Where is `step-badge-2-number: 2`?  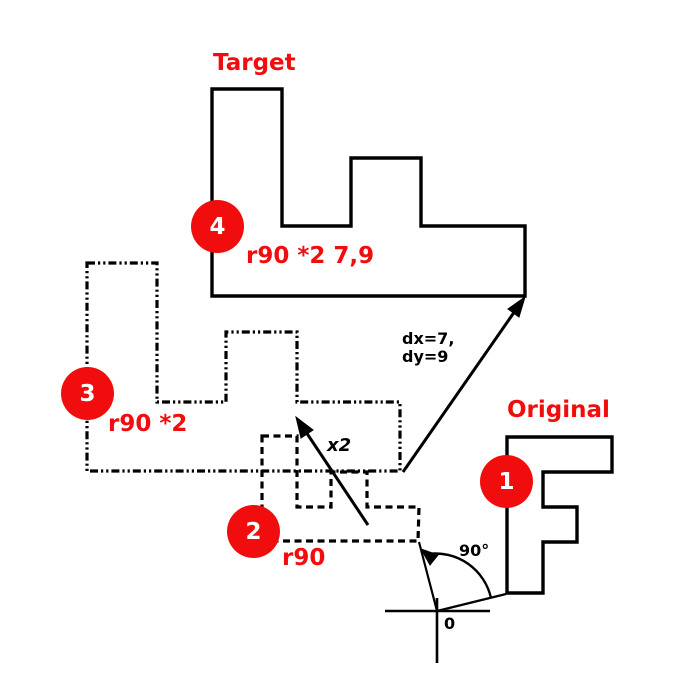 step-badge-2-number: 2 is located at coordinates (253, 531).